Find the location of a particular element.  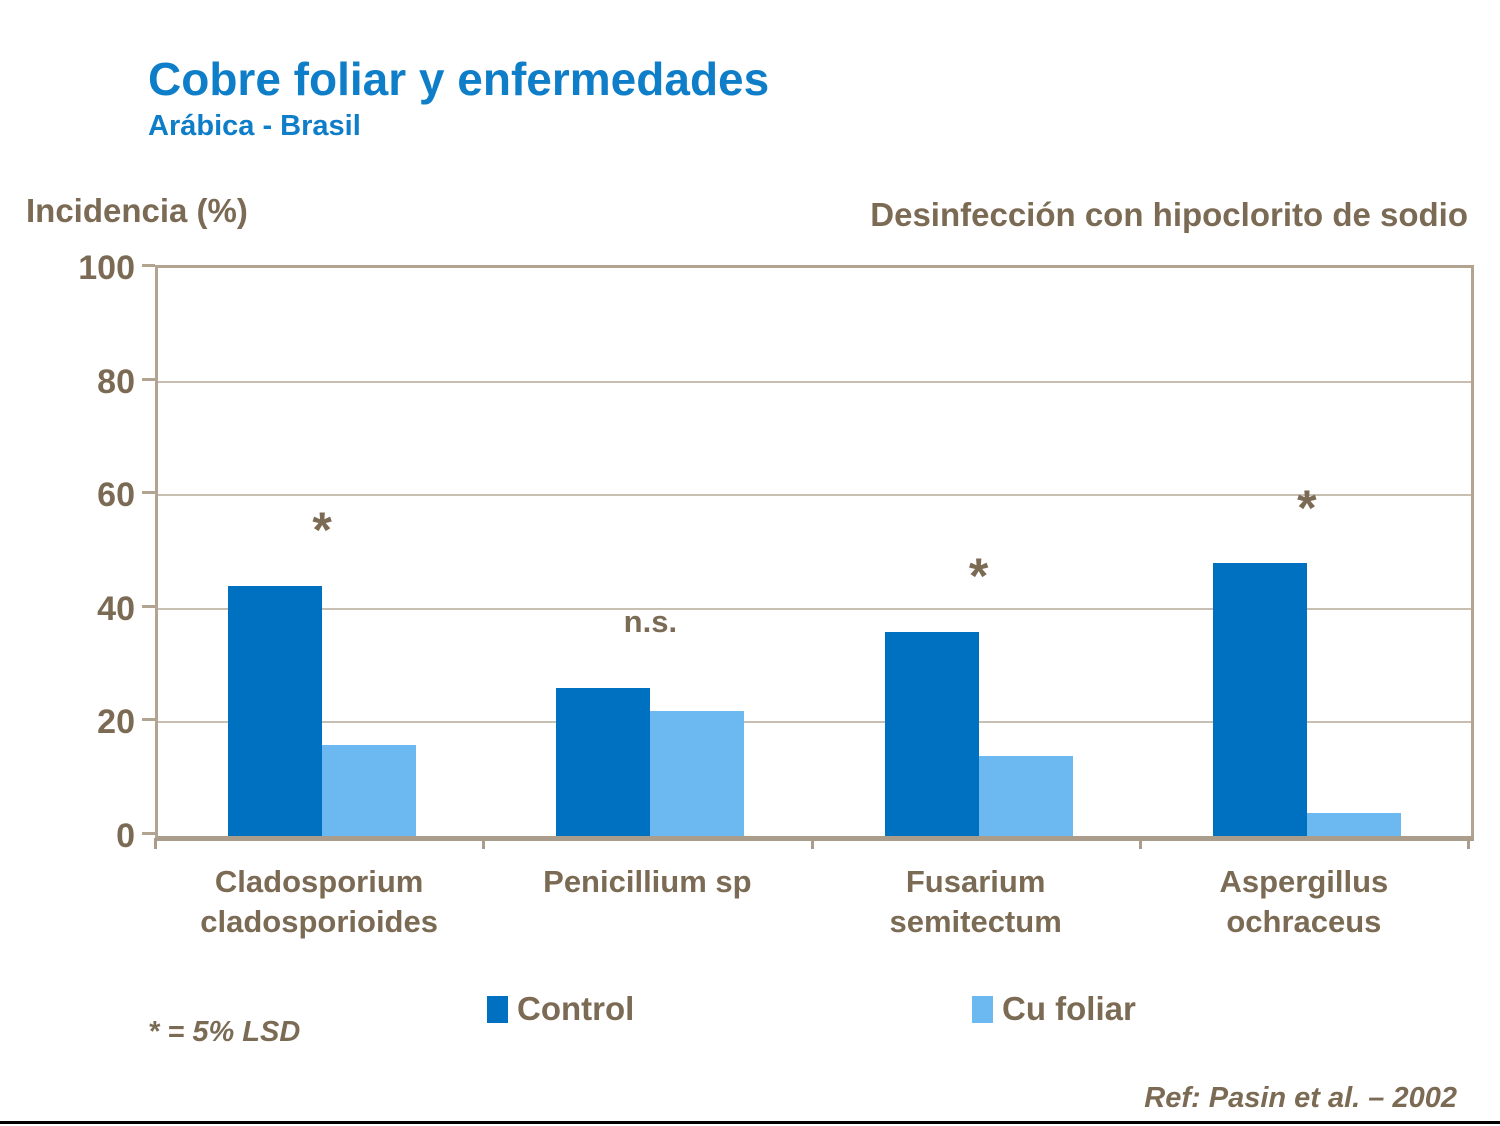

bottom-rule is located at coordinates (750, 1122).